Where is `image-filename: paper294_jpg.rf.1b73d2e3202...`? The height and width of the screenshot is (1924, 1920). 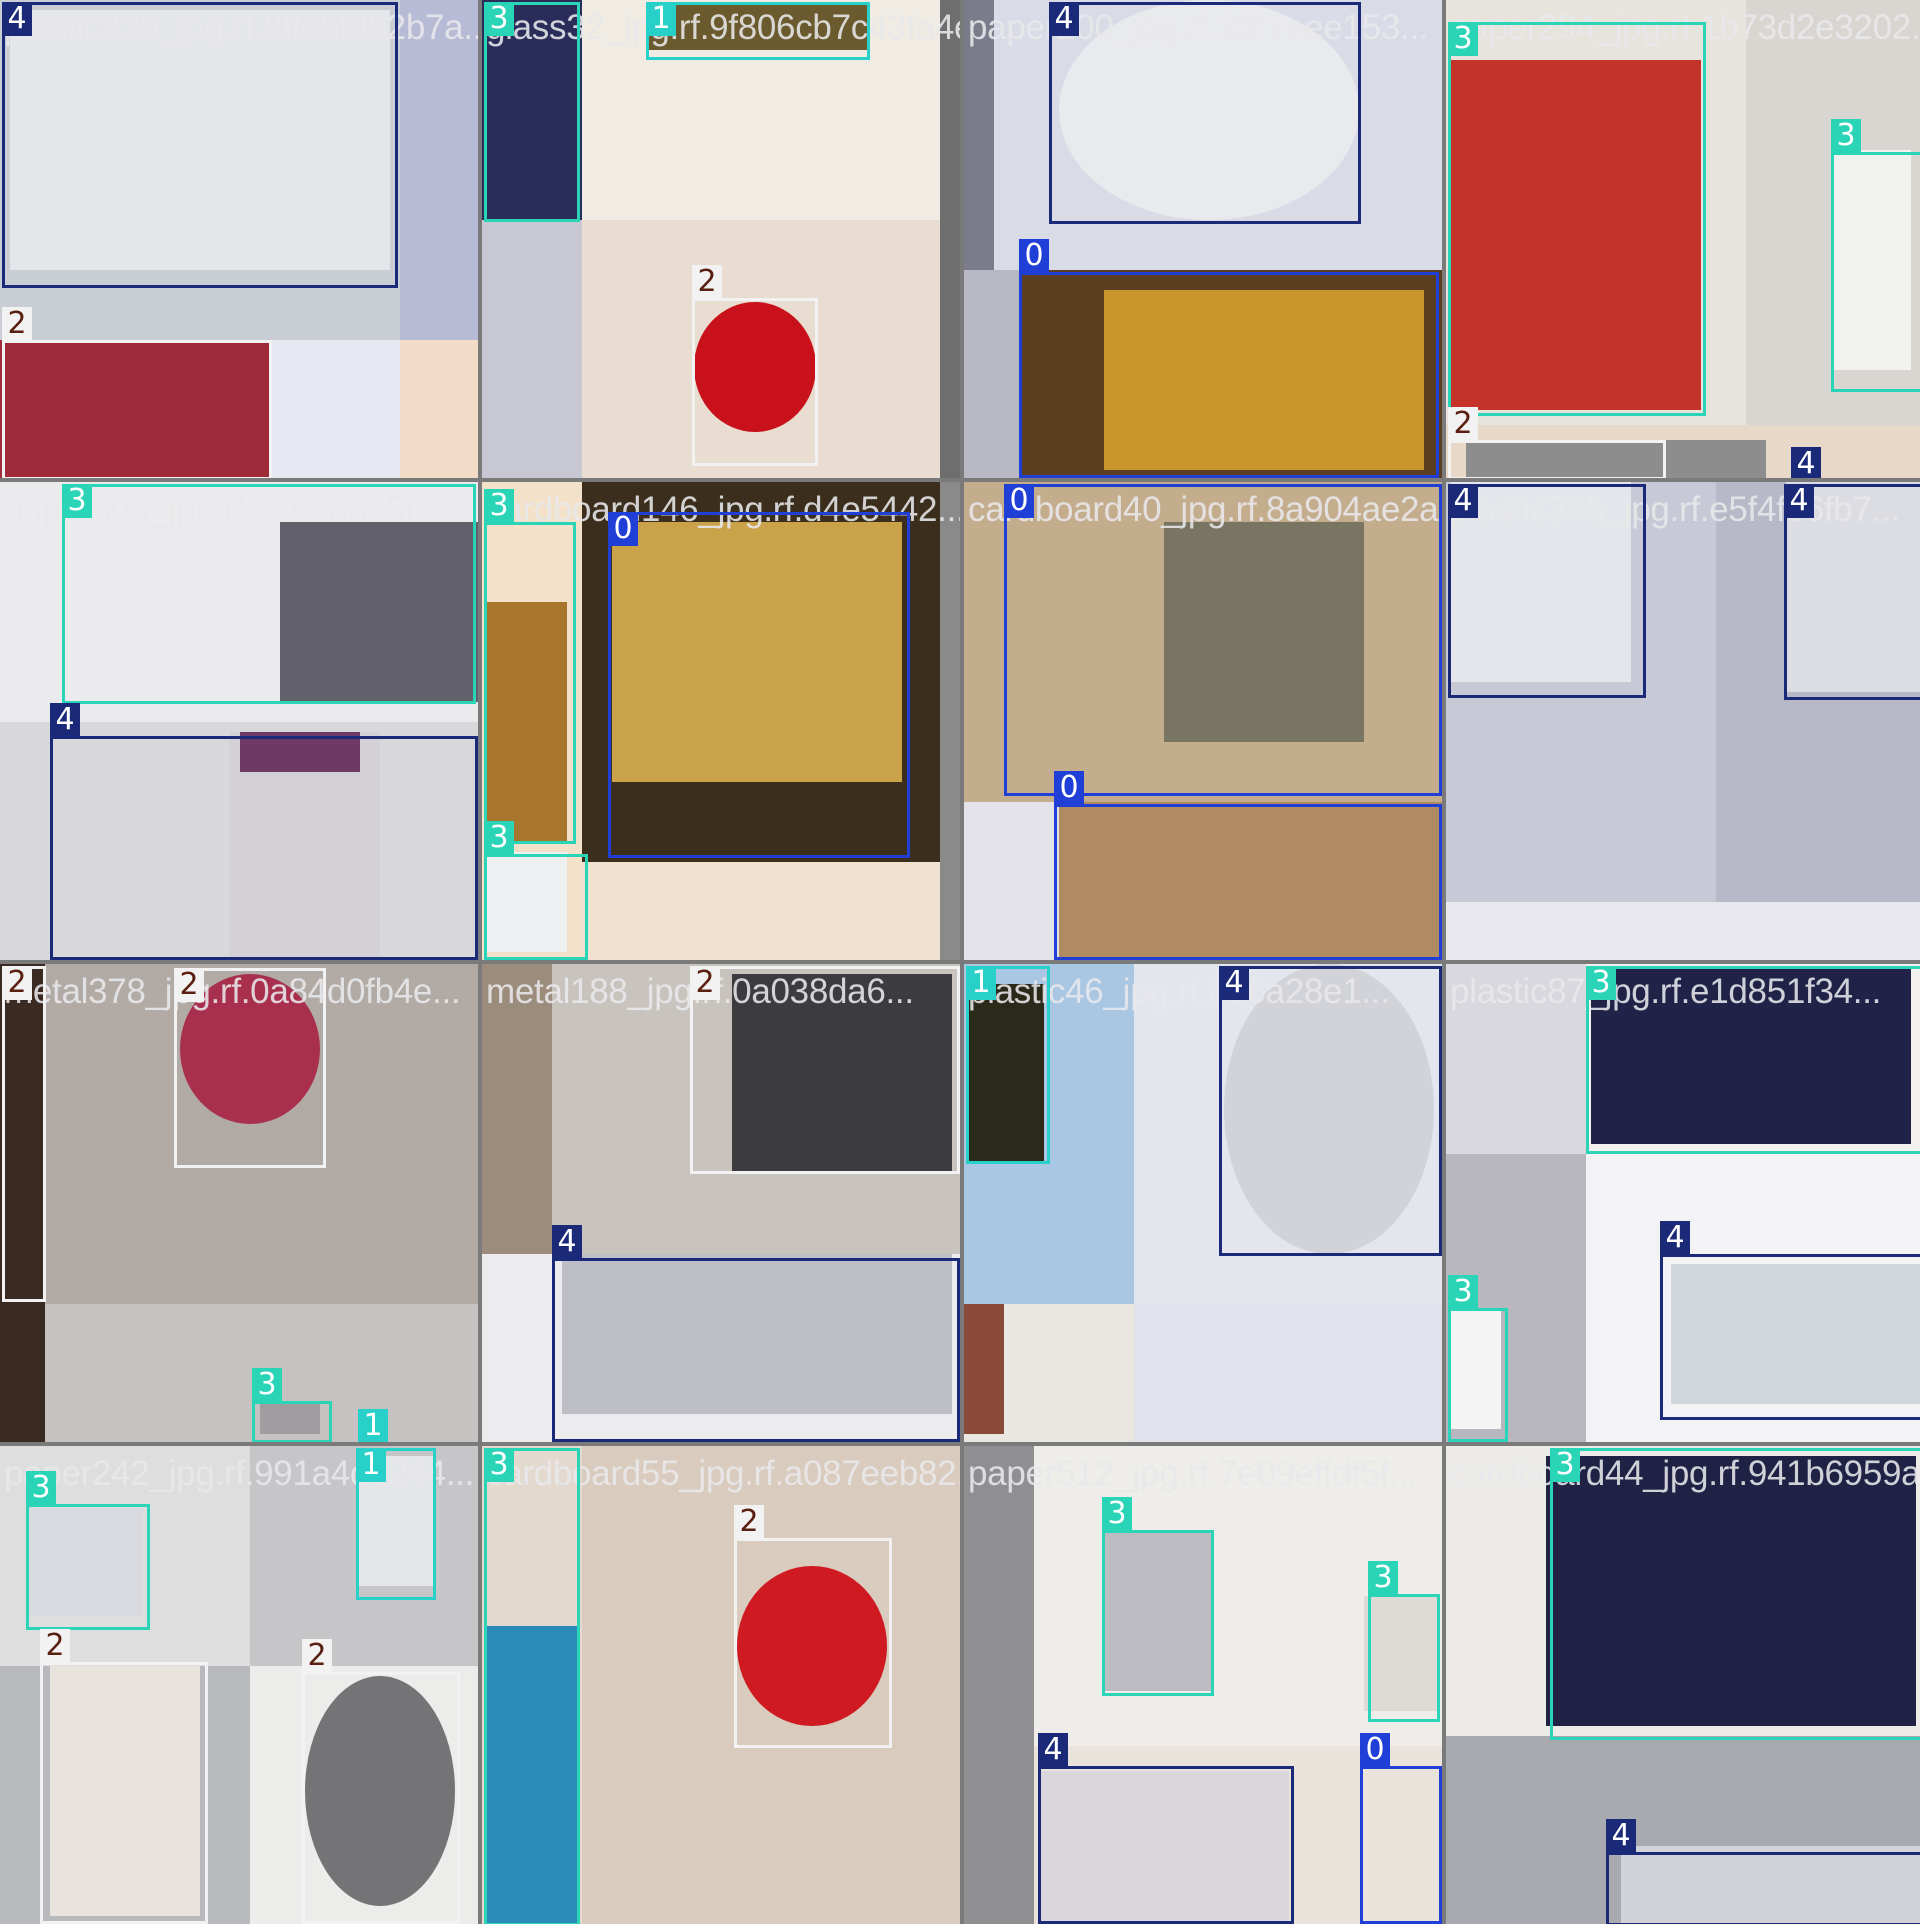
image-filename: paper294_jpg.rf.1b73d2e3202... is located at coordinates (1685, 27).